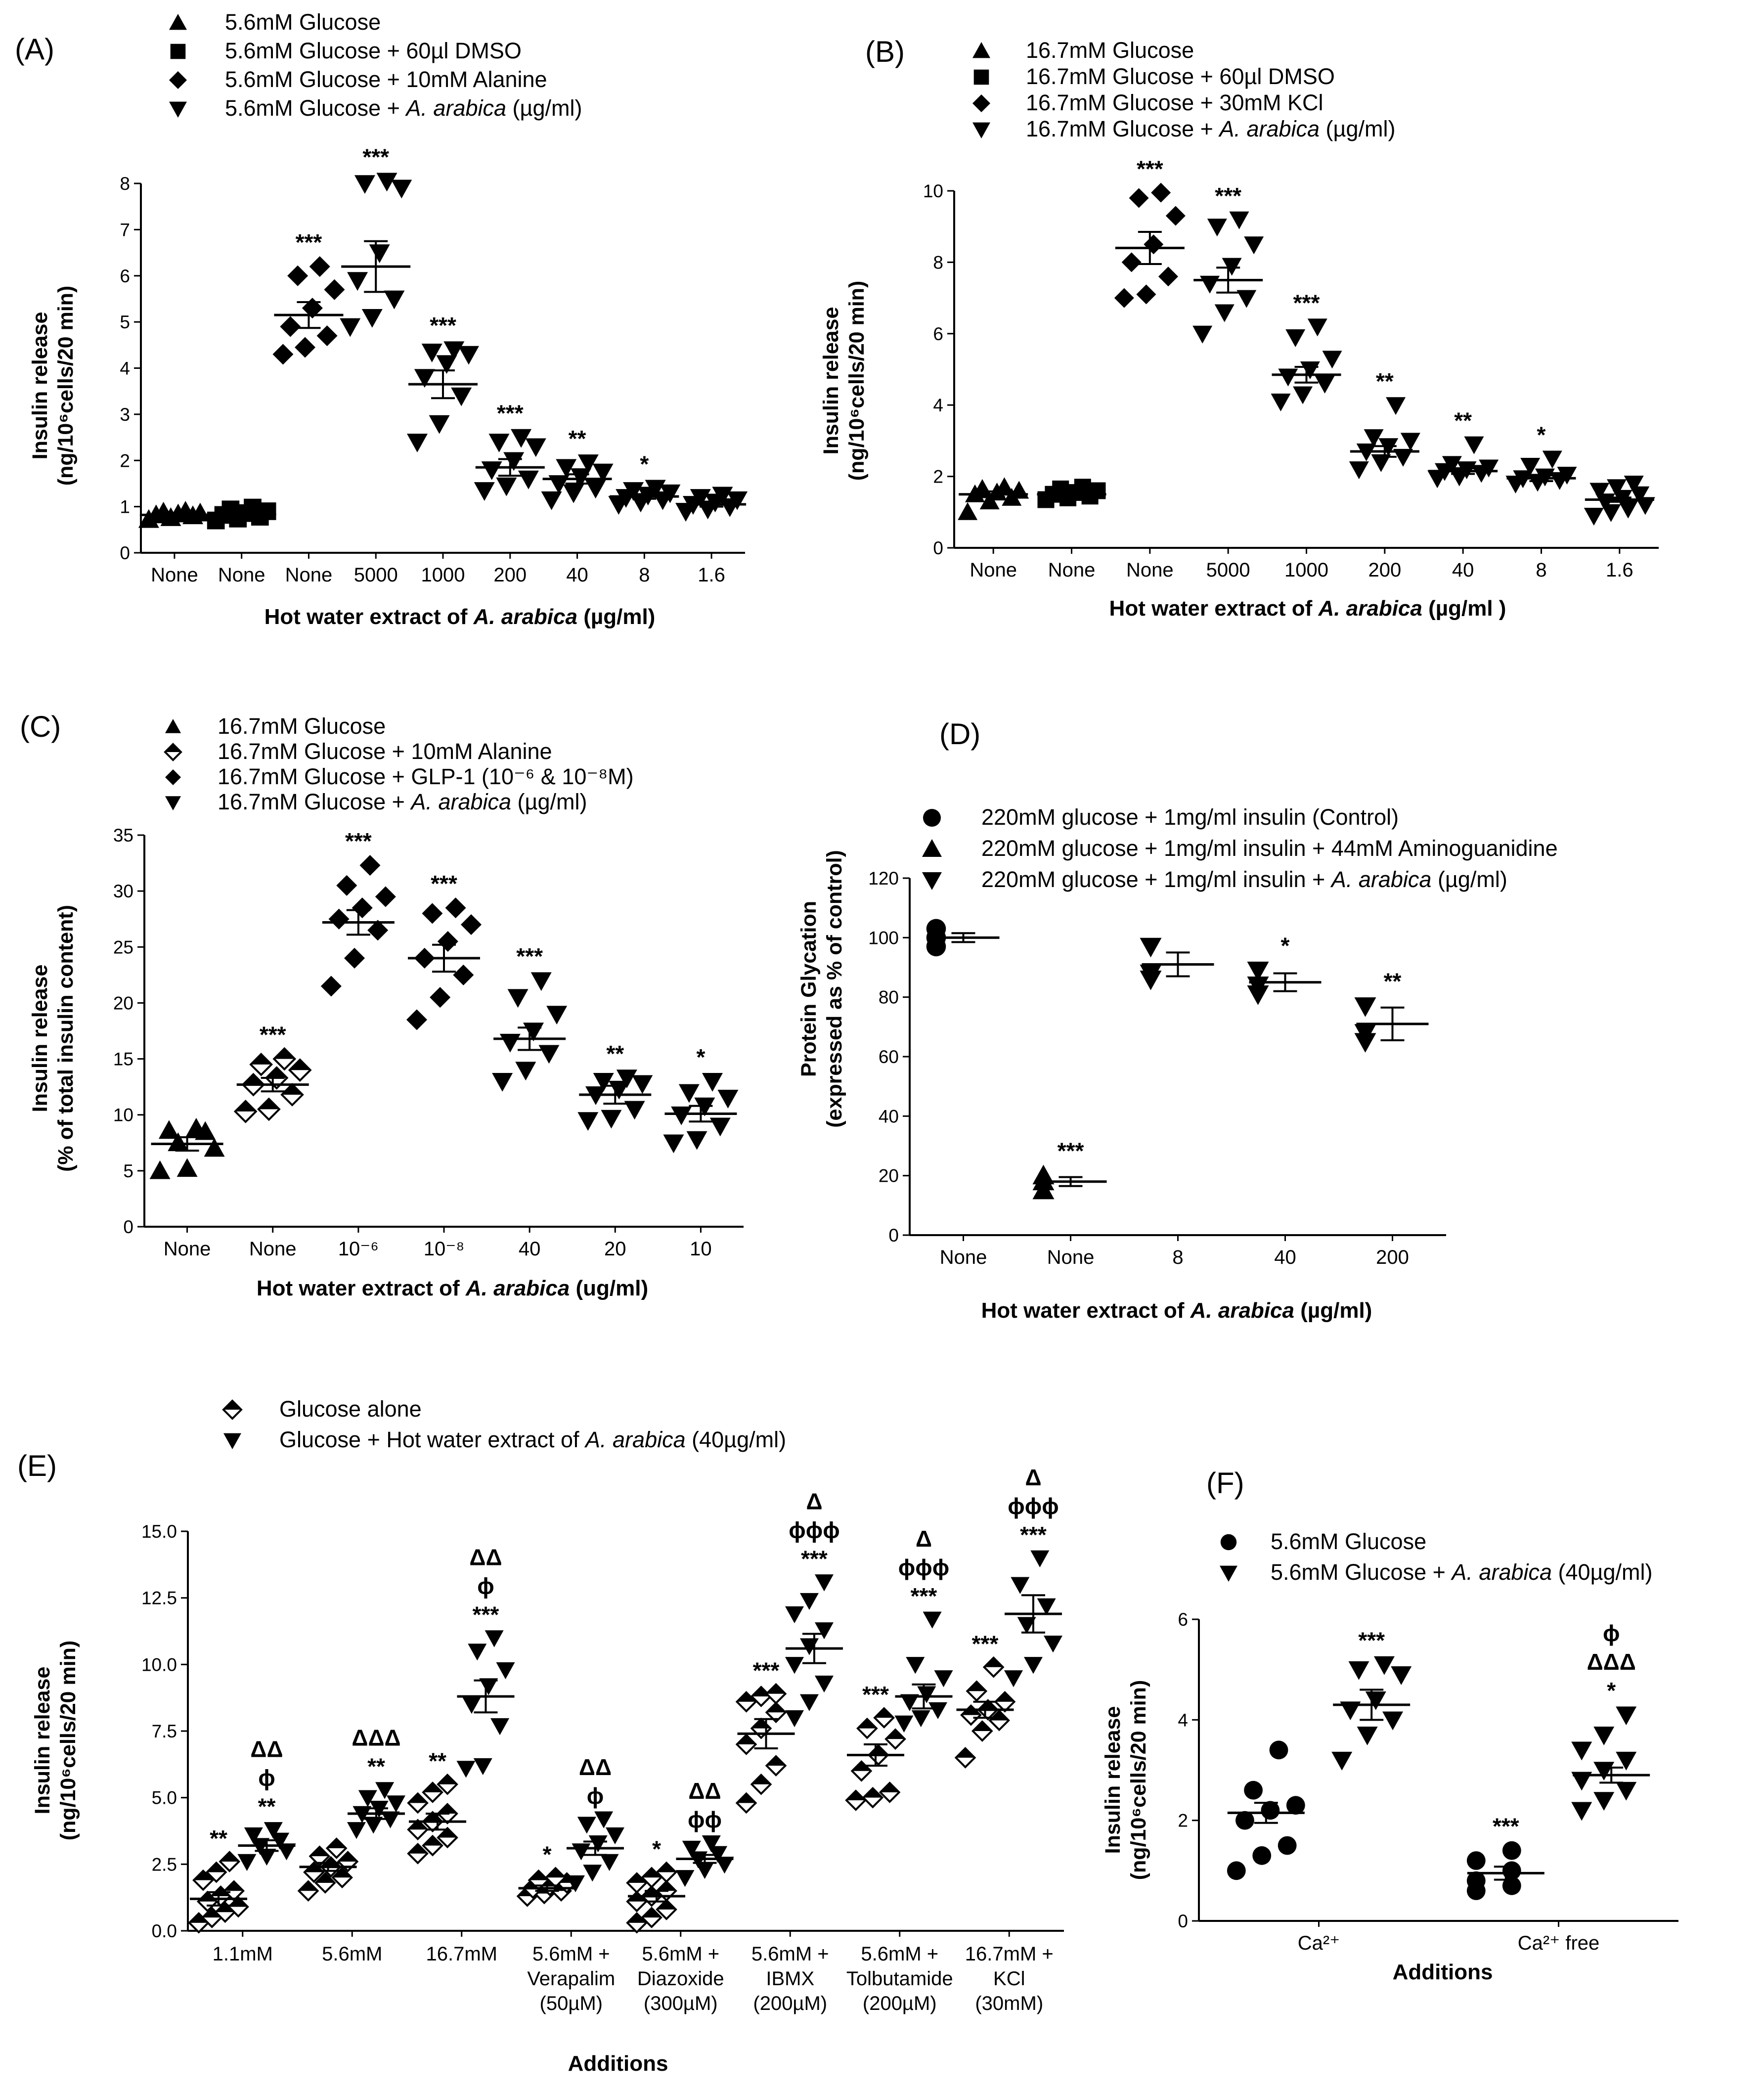 The height and width of the screenshot is (2092, 1764). Describe the element at coordinates (1348, 1541) in the screenshot. I see `legend-entry: 5.6mM Glucose` at that location.